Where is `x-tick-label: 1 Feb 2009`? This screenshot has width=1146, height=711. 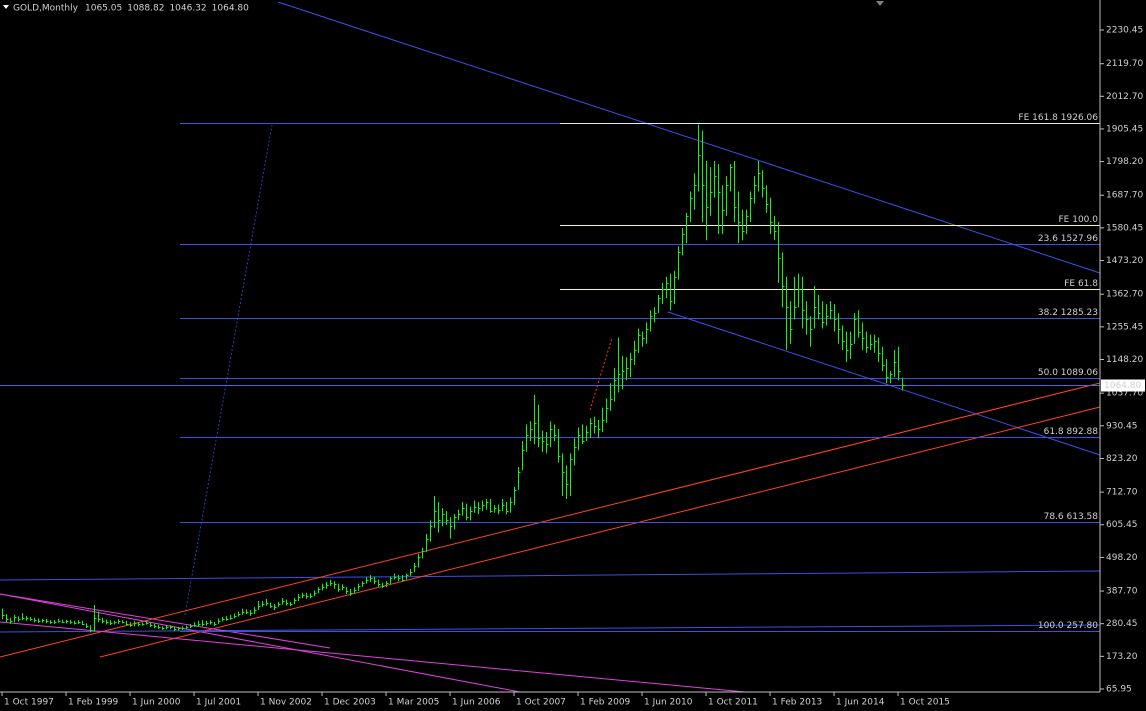 x-tick-label: 1 Feb 2009 is located at coordinates (605, 703).